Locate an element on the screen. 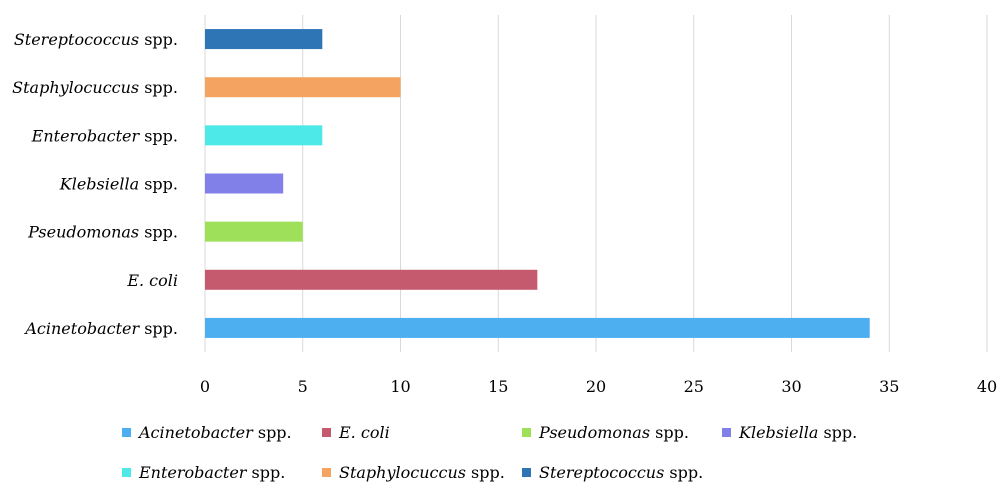 The image size is (1000, 495). category-label: Pseudomonas spp. is located at coordinates (102, 232).